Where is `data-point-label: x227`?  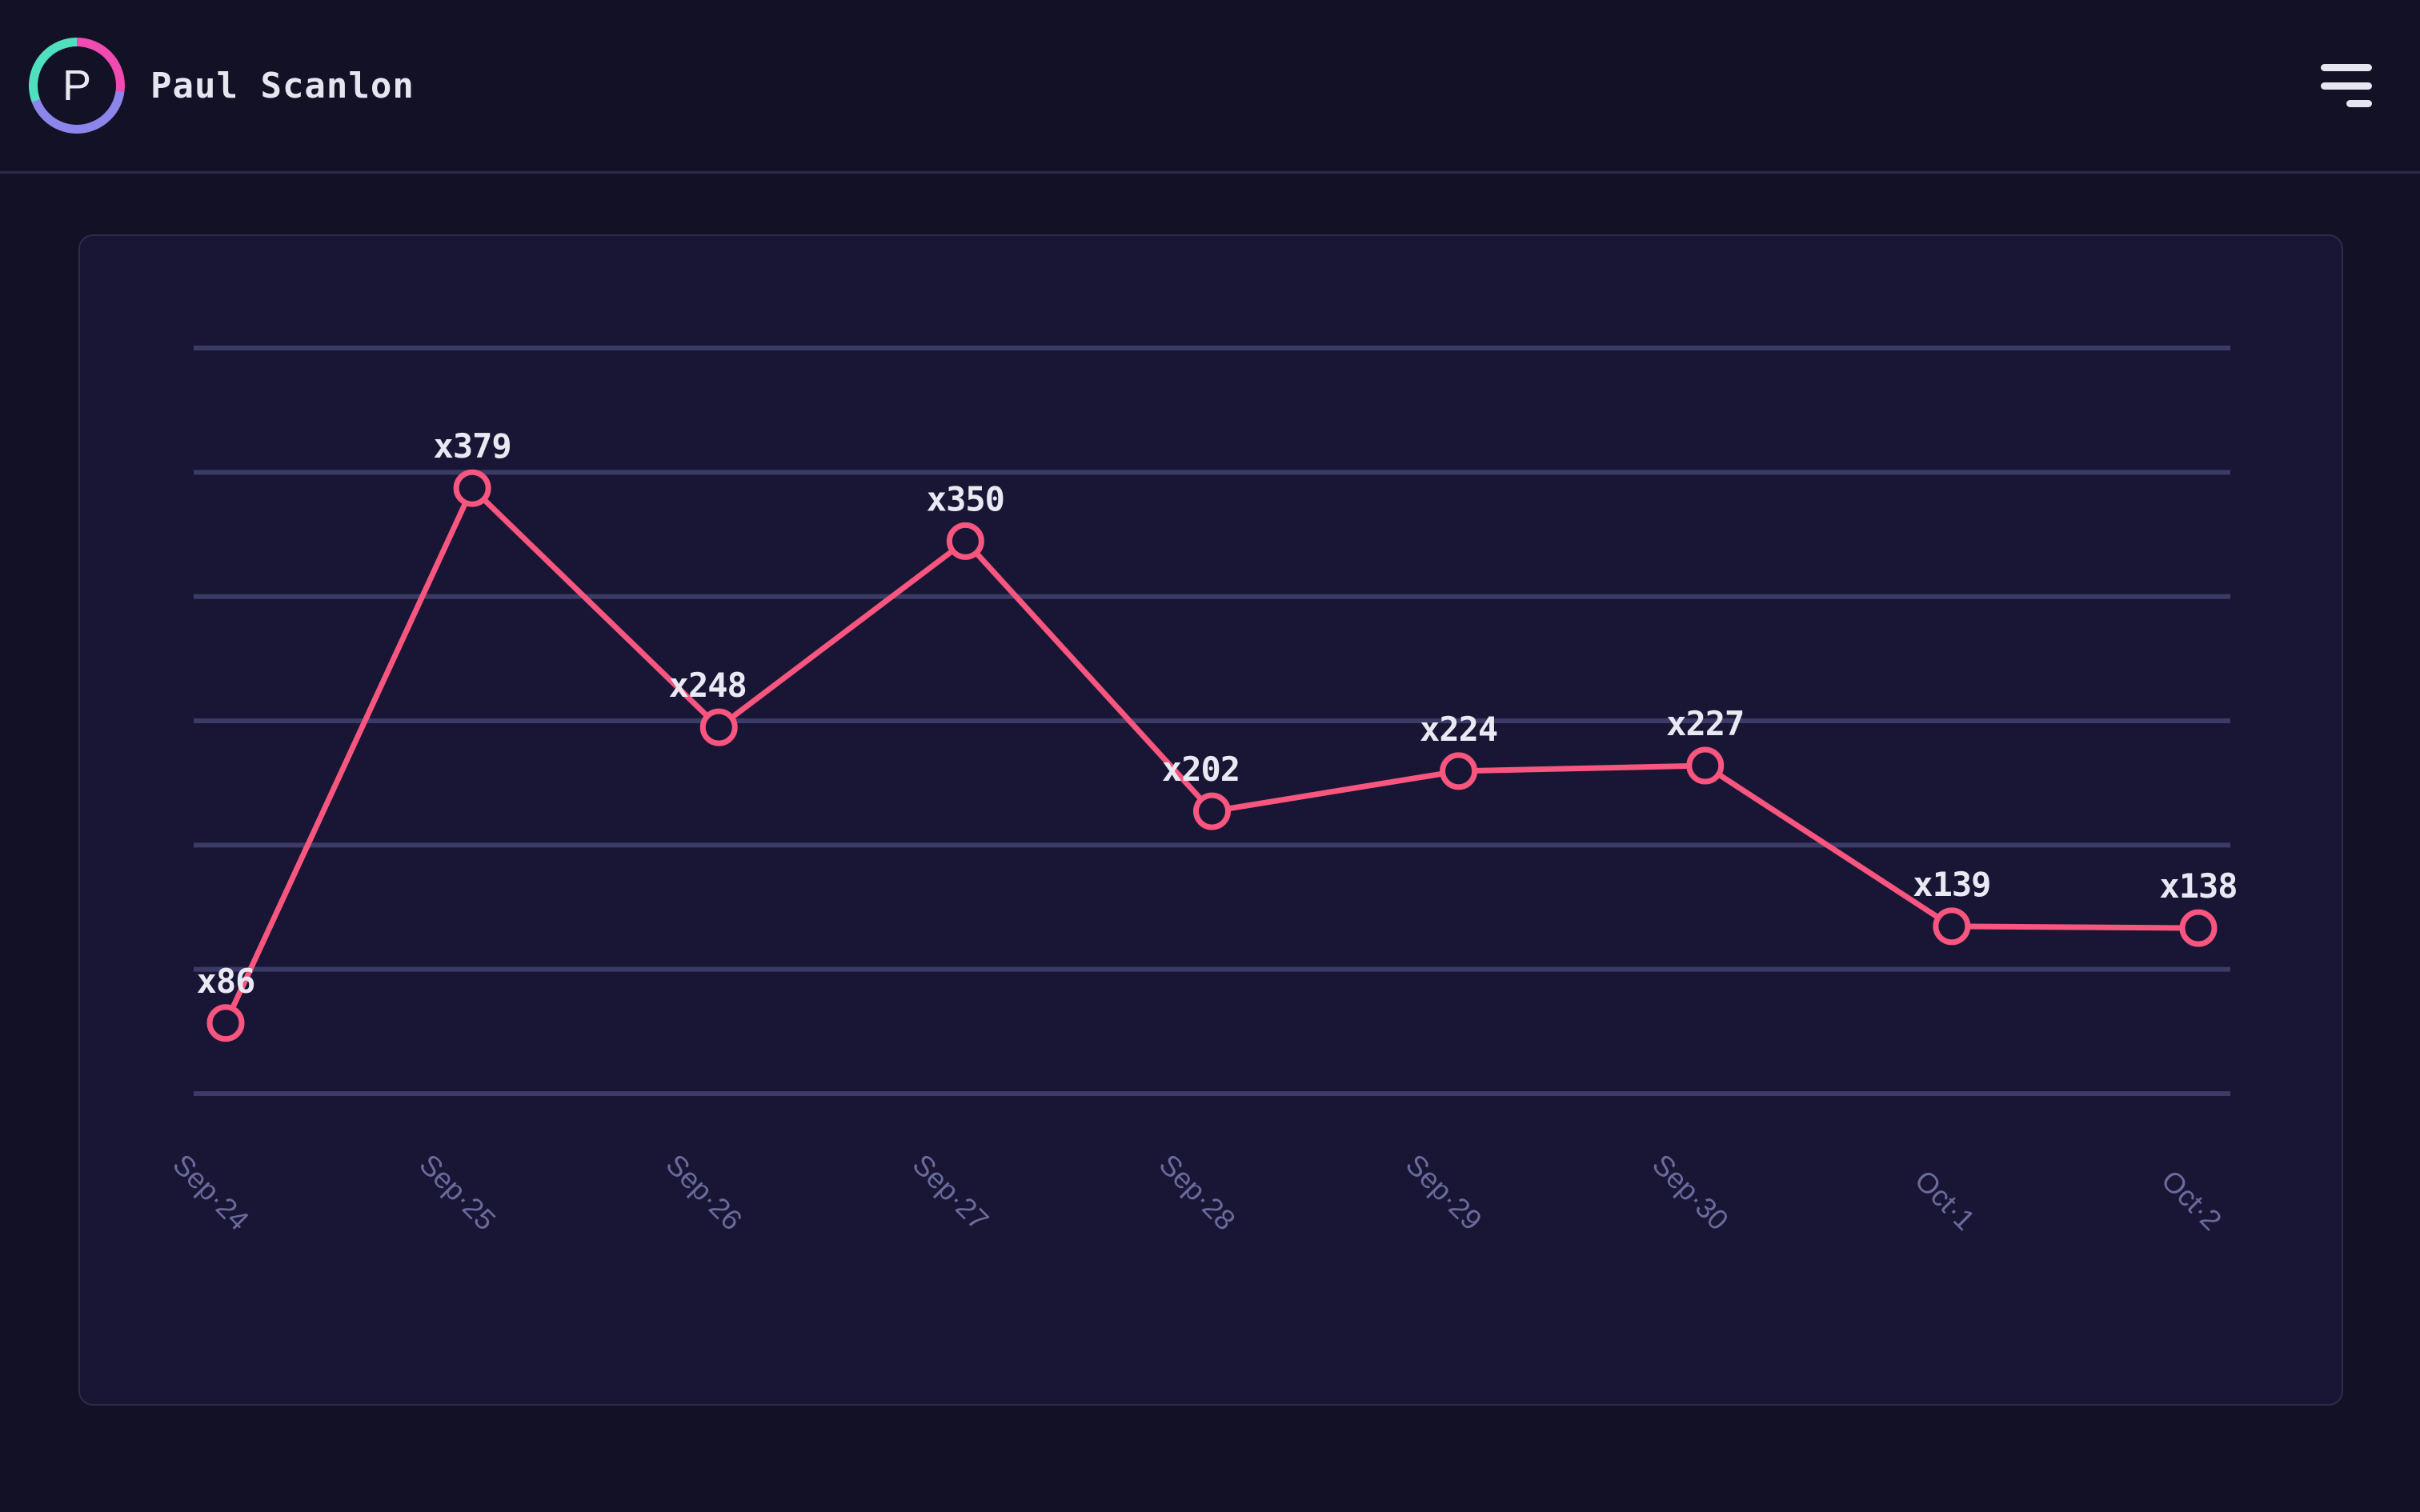 data-point-label: x227 is located at coordinates (1705, 723).